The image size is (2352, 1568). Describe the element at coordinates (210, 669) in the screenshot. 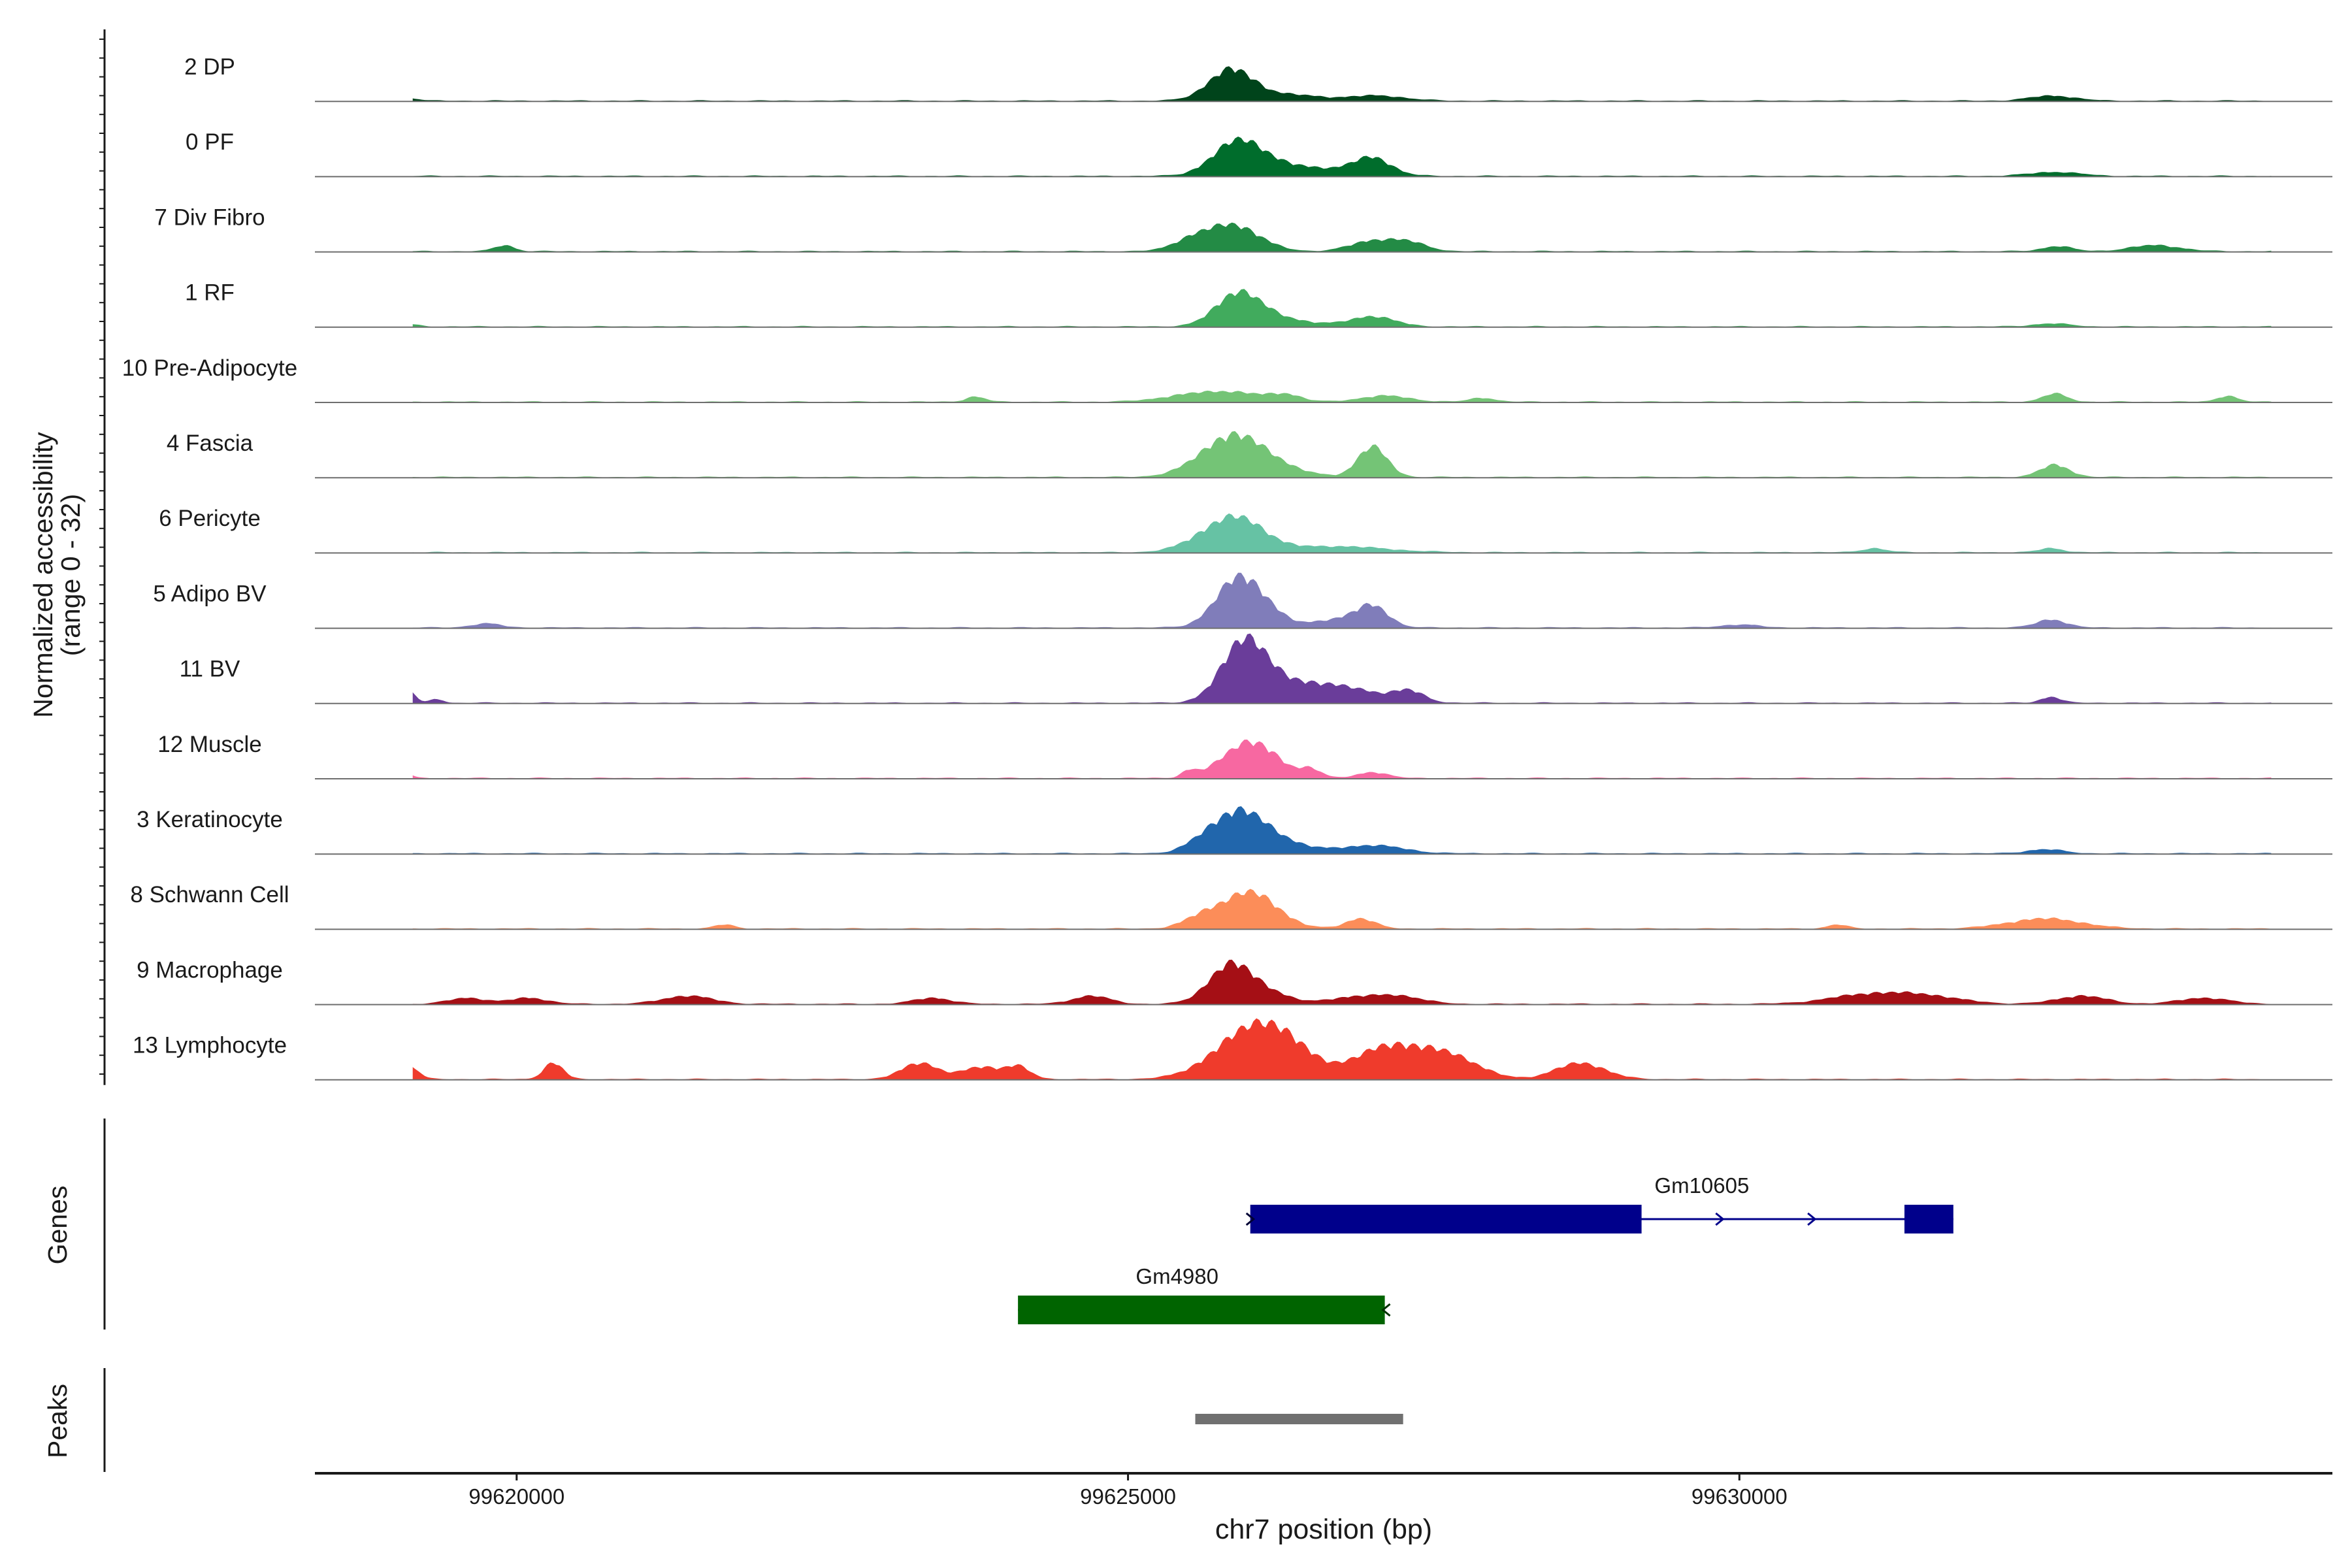

I see `track-label: 11 BV` at that location.